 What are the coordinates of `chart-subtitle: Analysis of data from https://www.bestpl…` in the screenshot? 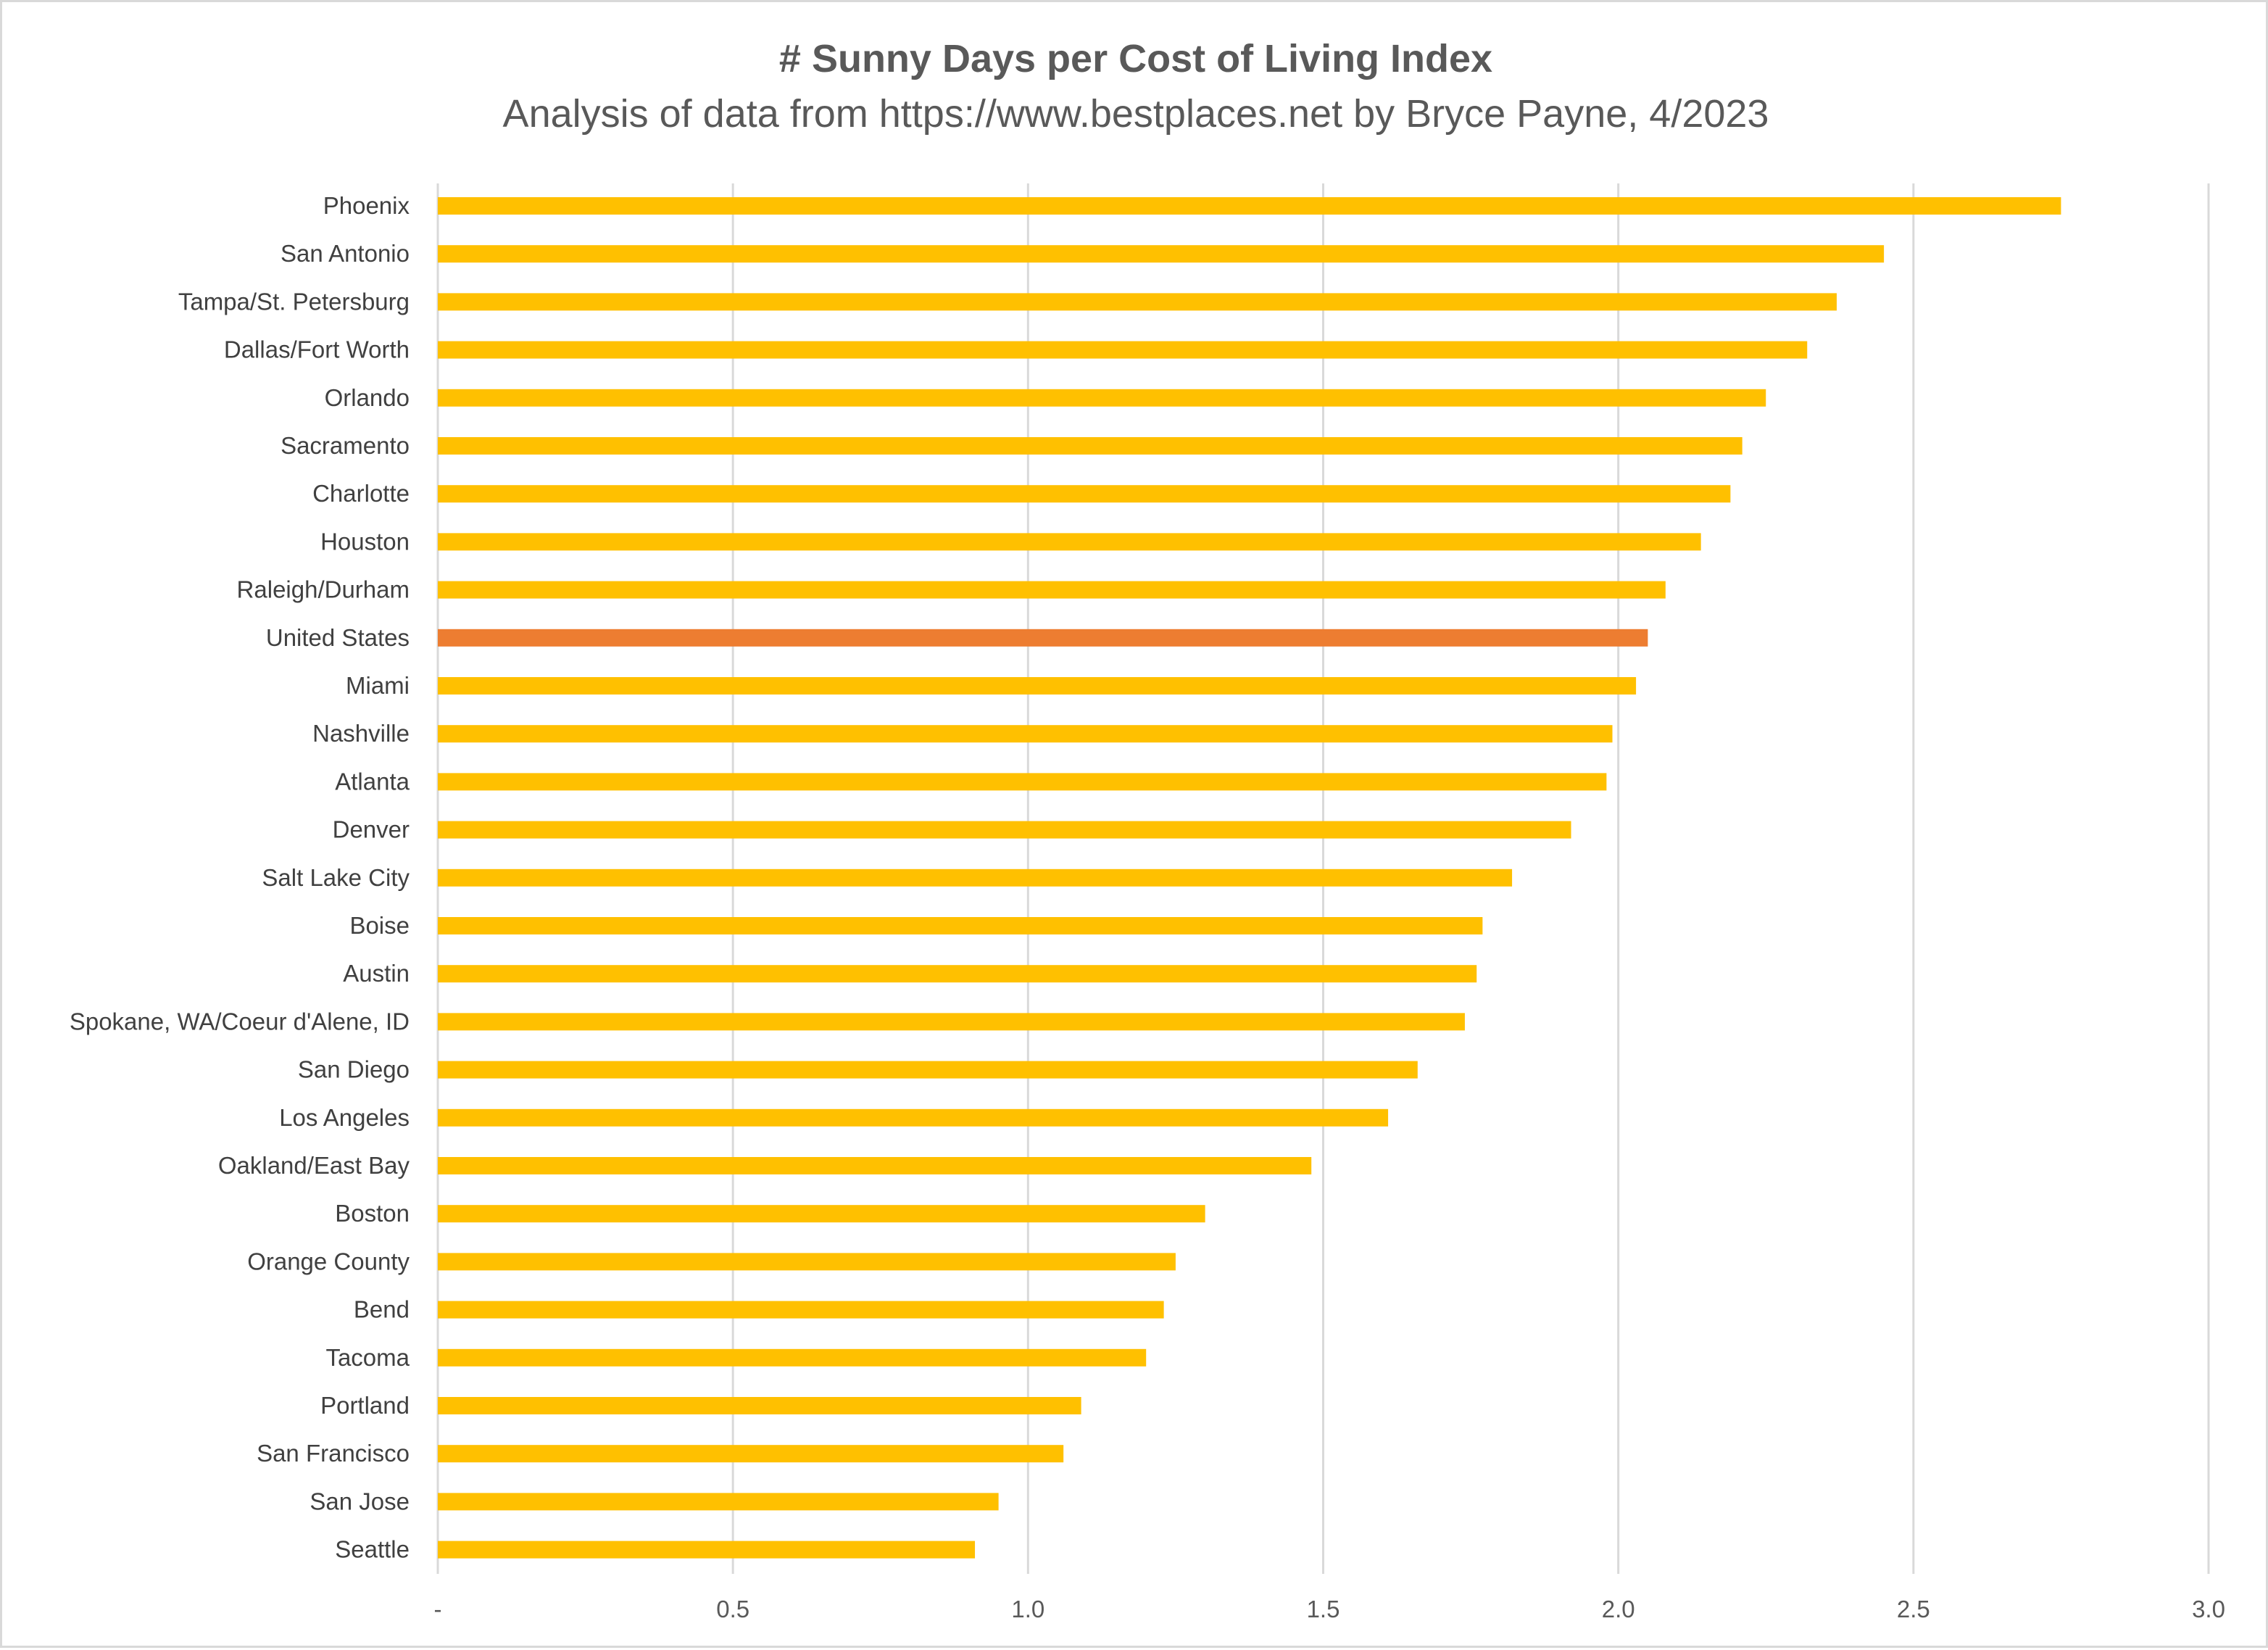 It's located at (1136, 114).